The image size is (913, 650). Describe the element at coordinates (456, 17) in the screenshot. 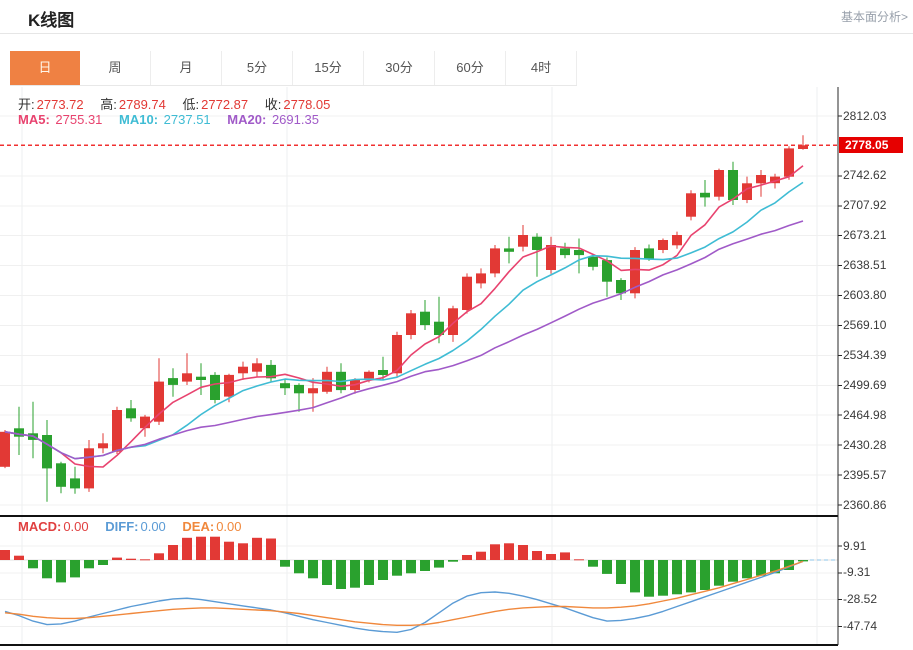

I see `widget-header: K线图 基本面分析>` at that location.